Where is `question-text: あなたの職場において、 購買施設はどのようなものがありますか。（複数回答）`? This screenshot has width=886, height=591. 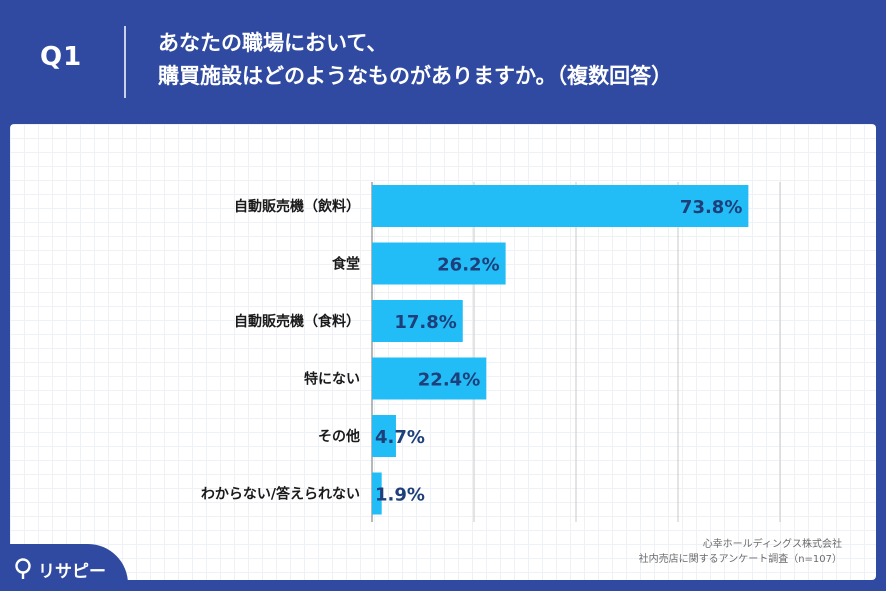
question-text: あなたの職場において、 購買施設はどのようなものがありますか。（複数回答） is located at coordinates (508, 60).